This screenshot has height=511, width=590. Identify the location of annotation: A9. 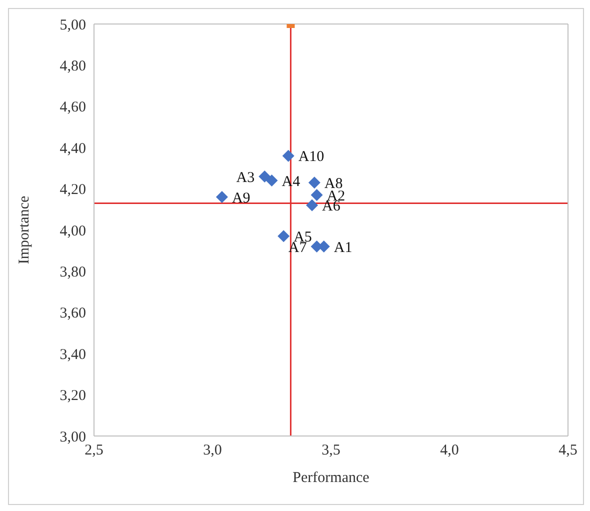
(241, 198).